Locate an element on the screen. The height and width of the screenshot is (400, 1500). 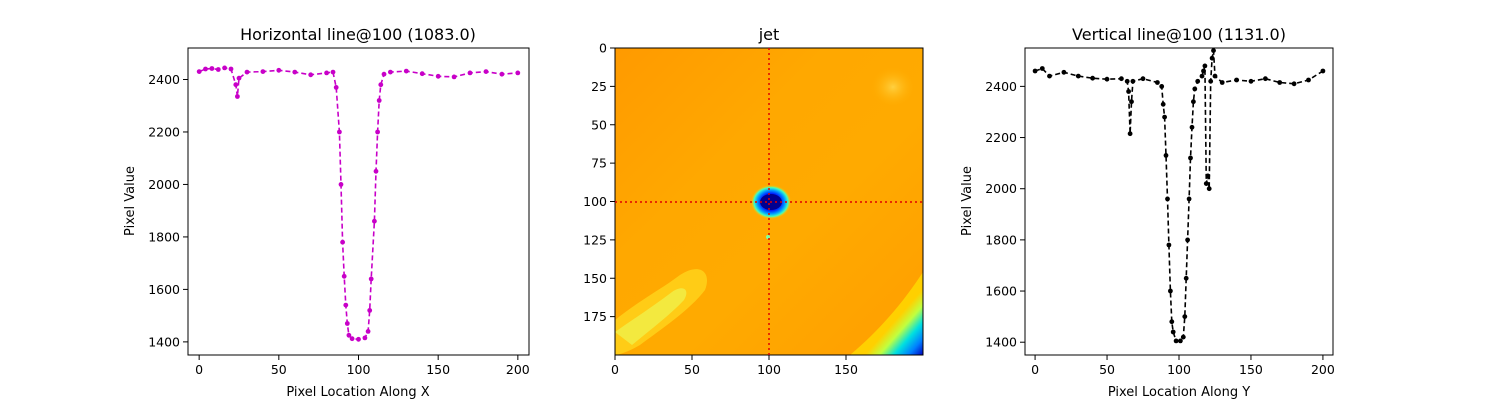
y-tick-label: 100 is located at coordinates (595, 201).